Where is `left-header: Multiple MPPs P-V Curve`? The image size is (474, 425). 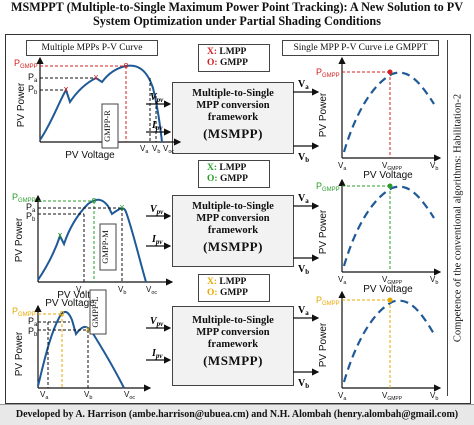 left-header: Multiple MPPs P-V Curve is located at coordinates (92, 48).